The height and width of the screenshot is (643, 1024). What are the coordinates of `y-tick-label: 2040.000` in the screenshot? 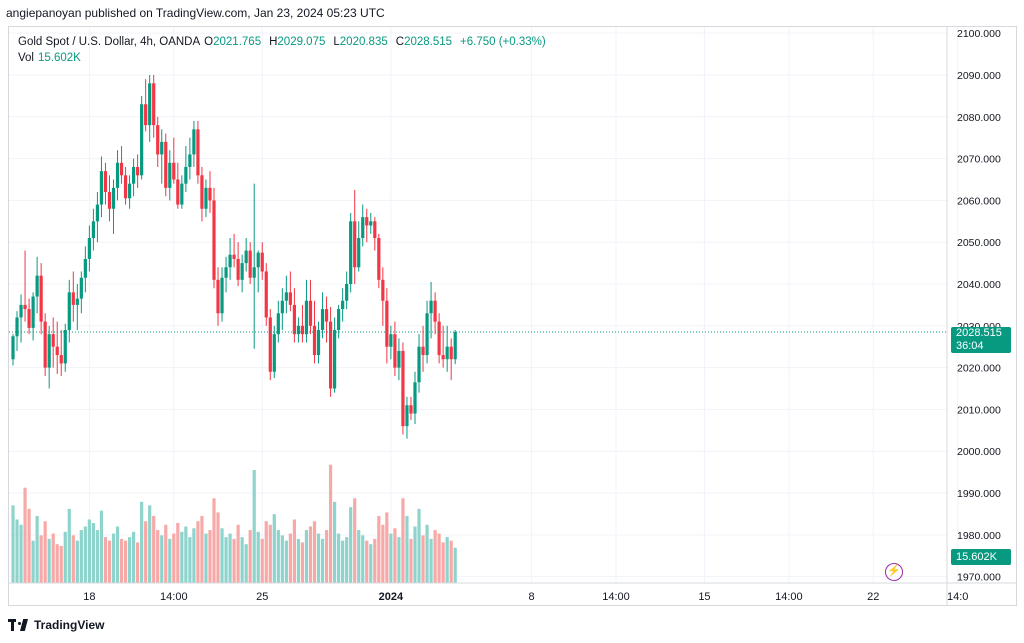 It's located at (979, 285).